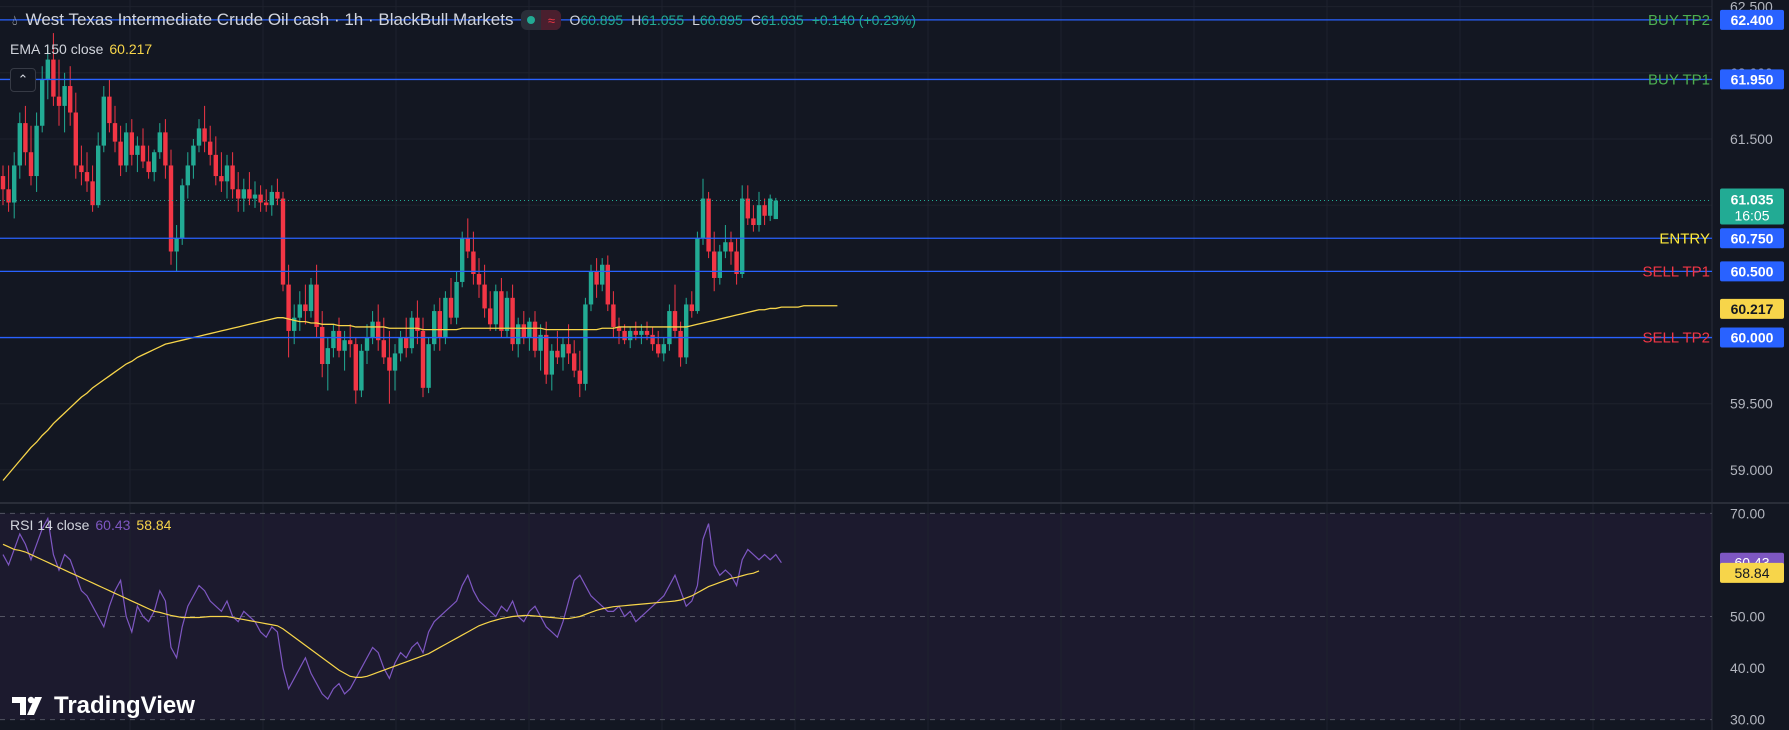 Image resolution: width=1789 pixels, height=730 pixels. I want to click on market-status-pill: ≈, so click(541, 20).